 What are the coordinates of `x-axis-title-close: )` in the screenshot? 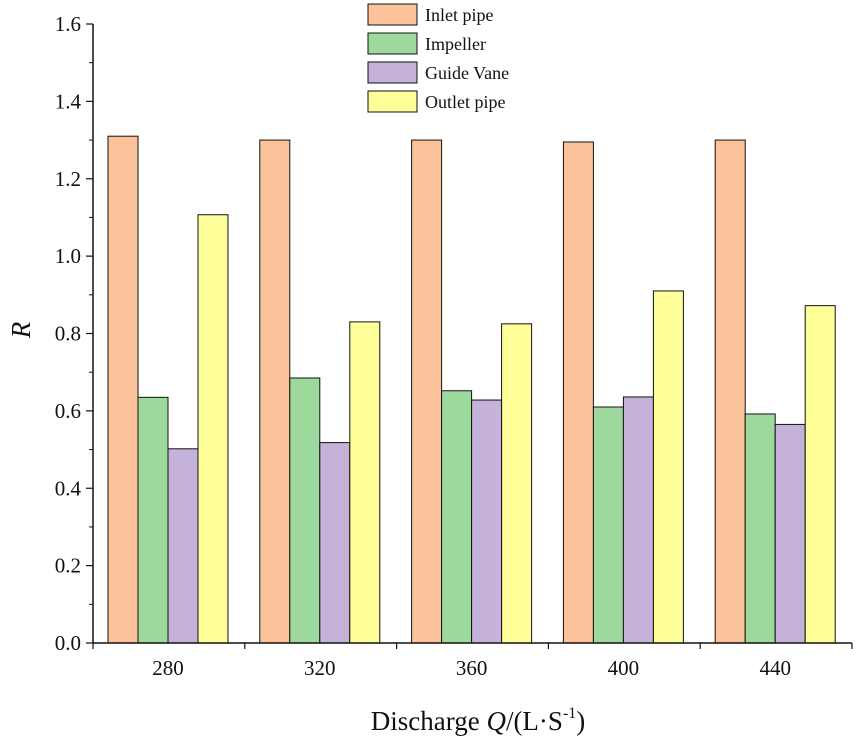 It's located at (580, 721).